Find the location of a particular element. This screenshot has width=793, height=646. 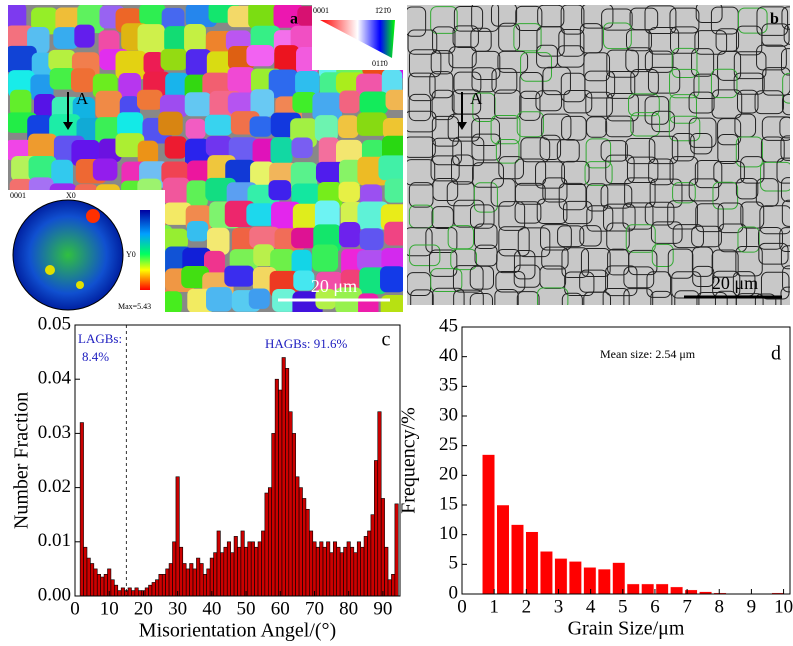

y-tick-label: 0.05 is located at coordinates (54, 323).